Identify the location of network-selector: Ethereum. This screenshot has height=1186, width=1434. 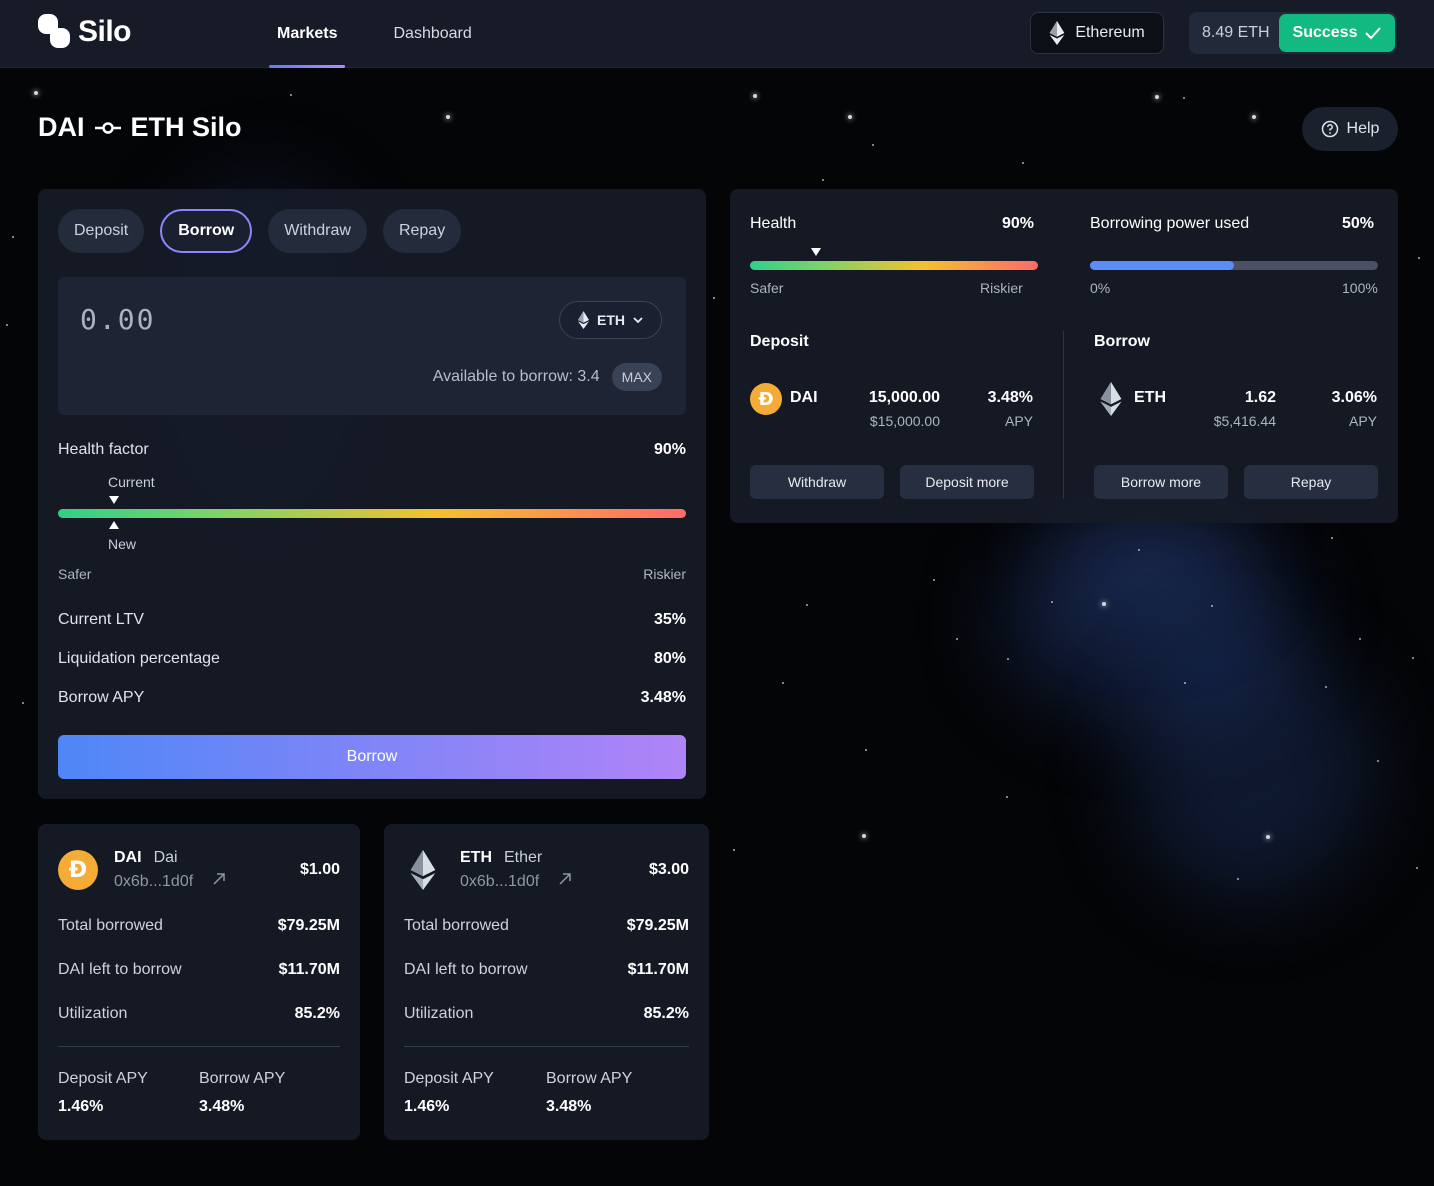
(1097, 33).